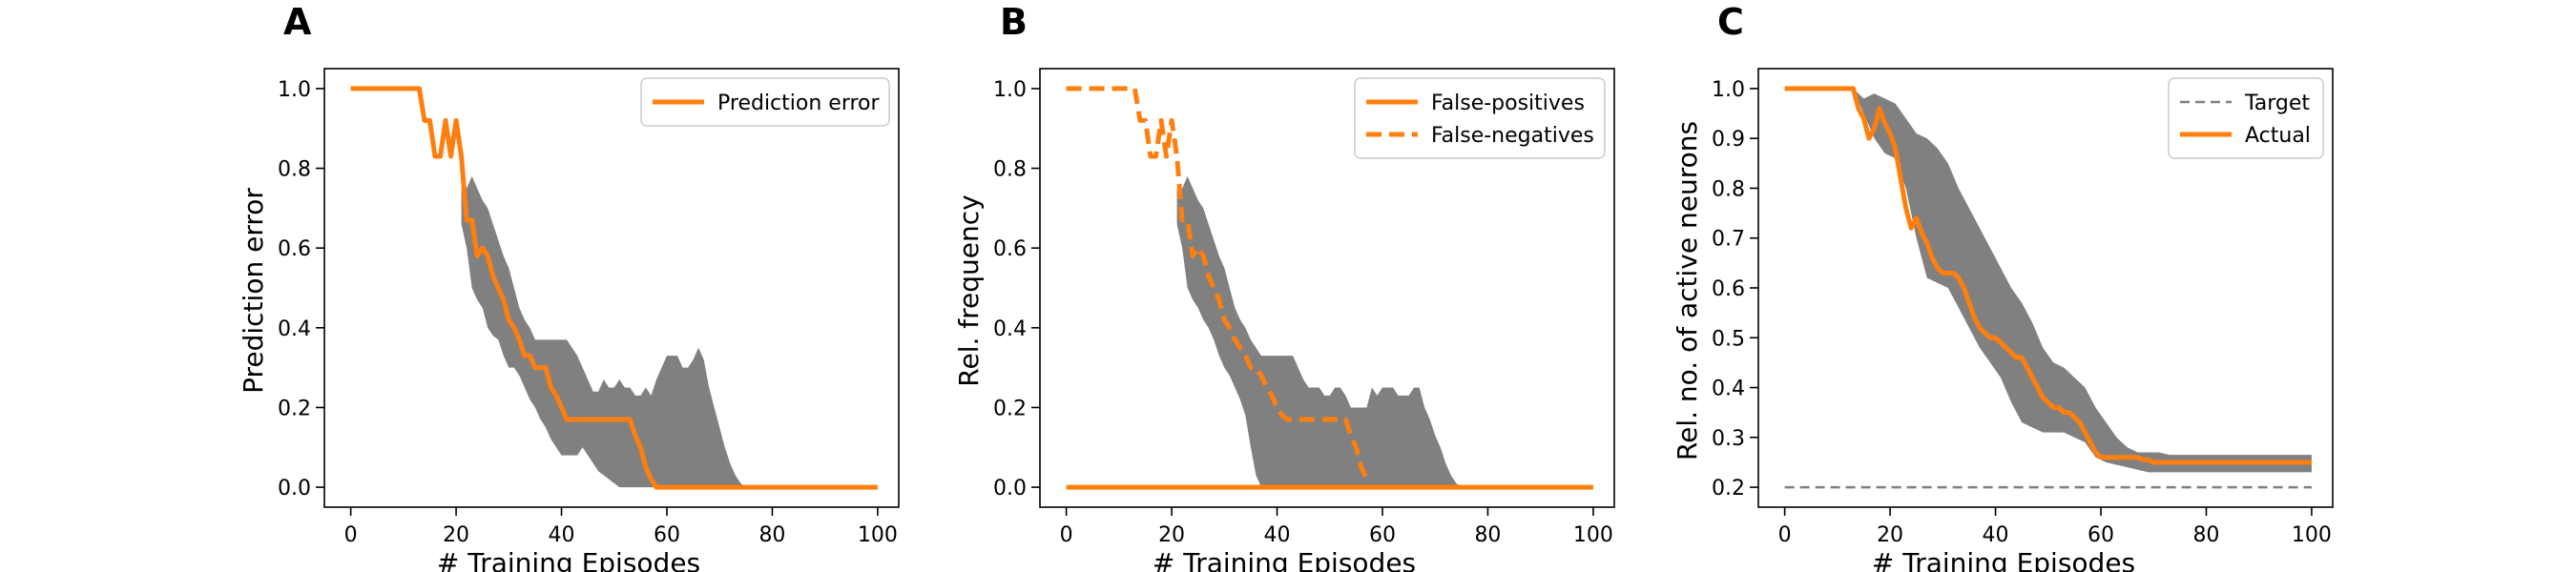  Describe the element at coordinates (253, 291) in the screenshot. I see `y-axis-label: Prediction error` at that location.